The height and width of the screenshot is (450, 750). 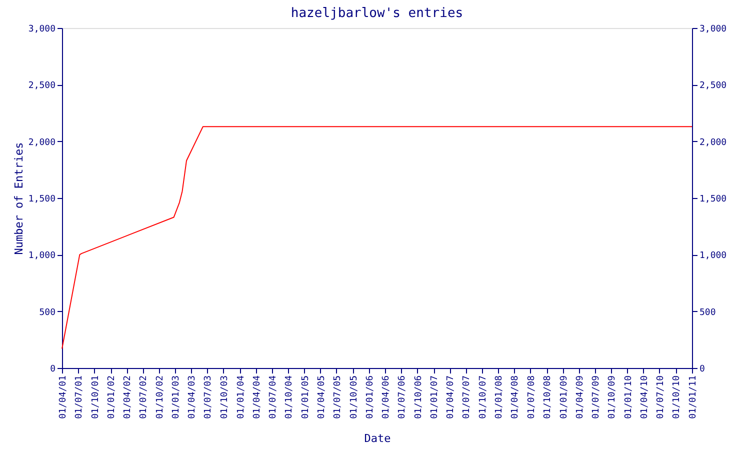 I want to click on x-tick-label: 01/04/08, so click(x=515, y=397).